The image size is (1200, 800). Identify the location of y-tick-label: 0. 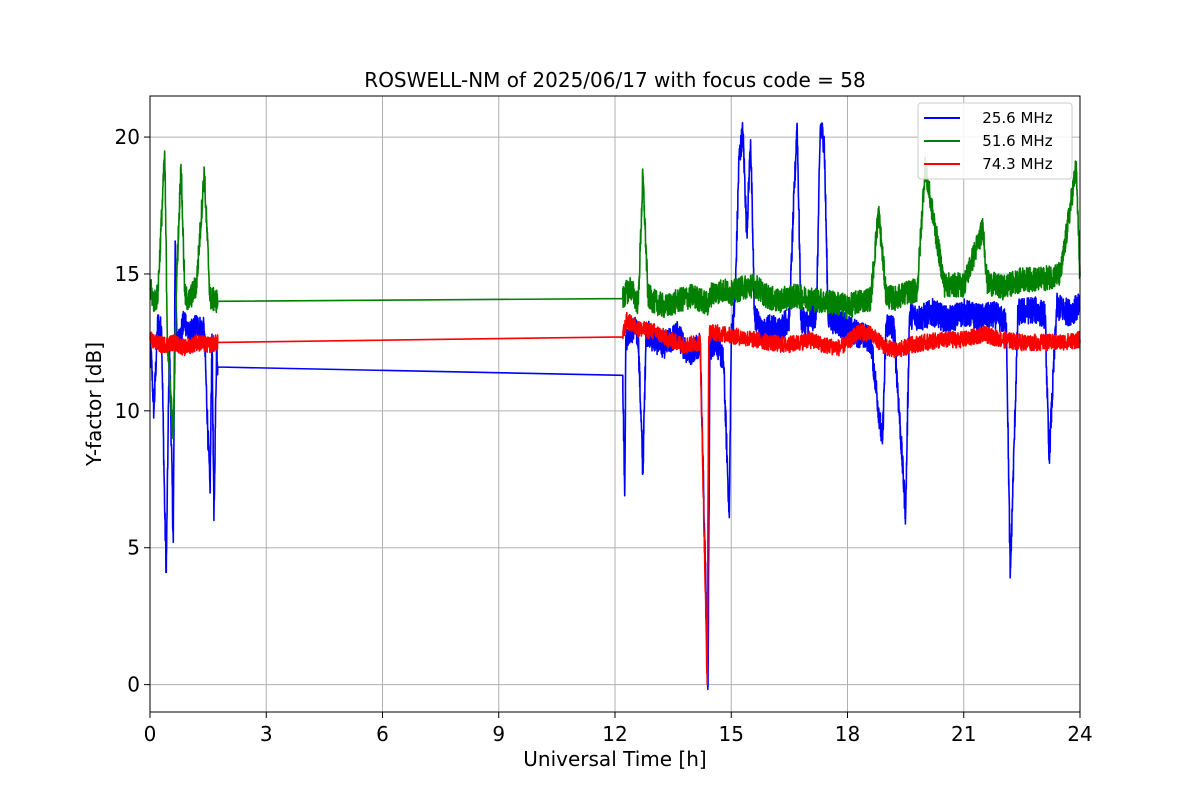
(133, 685).